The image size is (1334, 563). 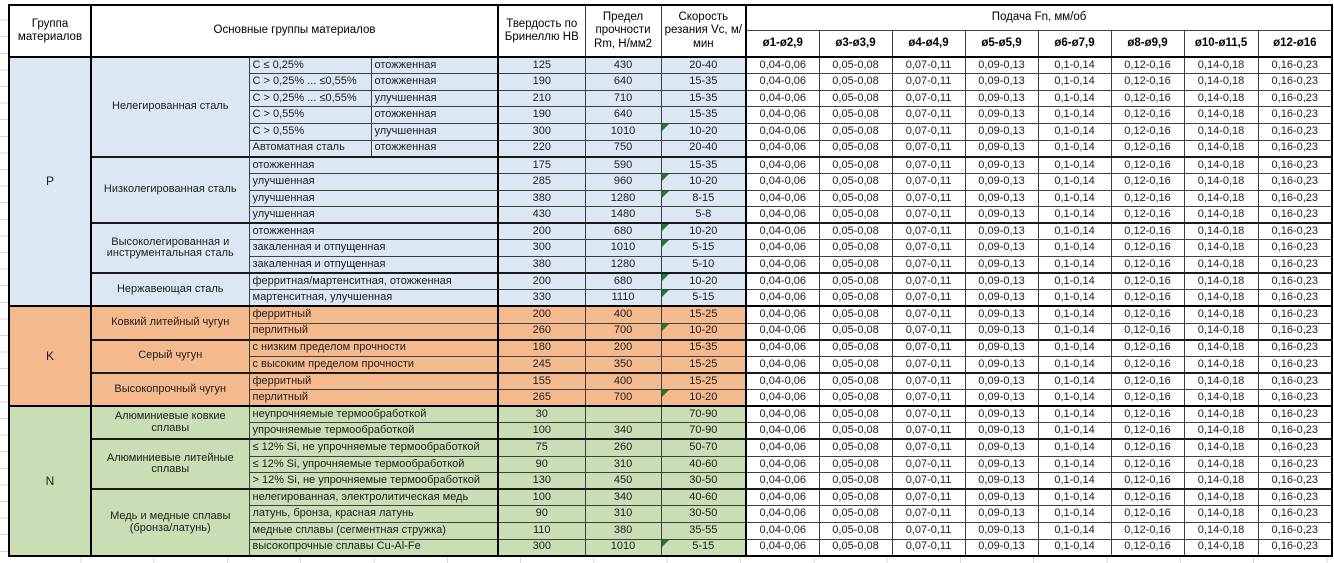 What do you see at coordinates (374, 364) in the screenshot?
I see `material-detail-cell: с высоким пределом прочности` at bounding box center [374, 364].